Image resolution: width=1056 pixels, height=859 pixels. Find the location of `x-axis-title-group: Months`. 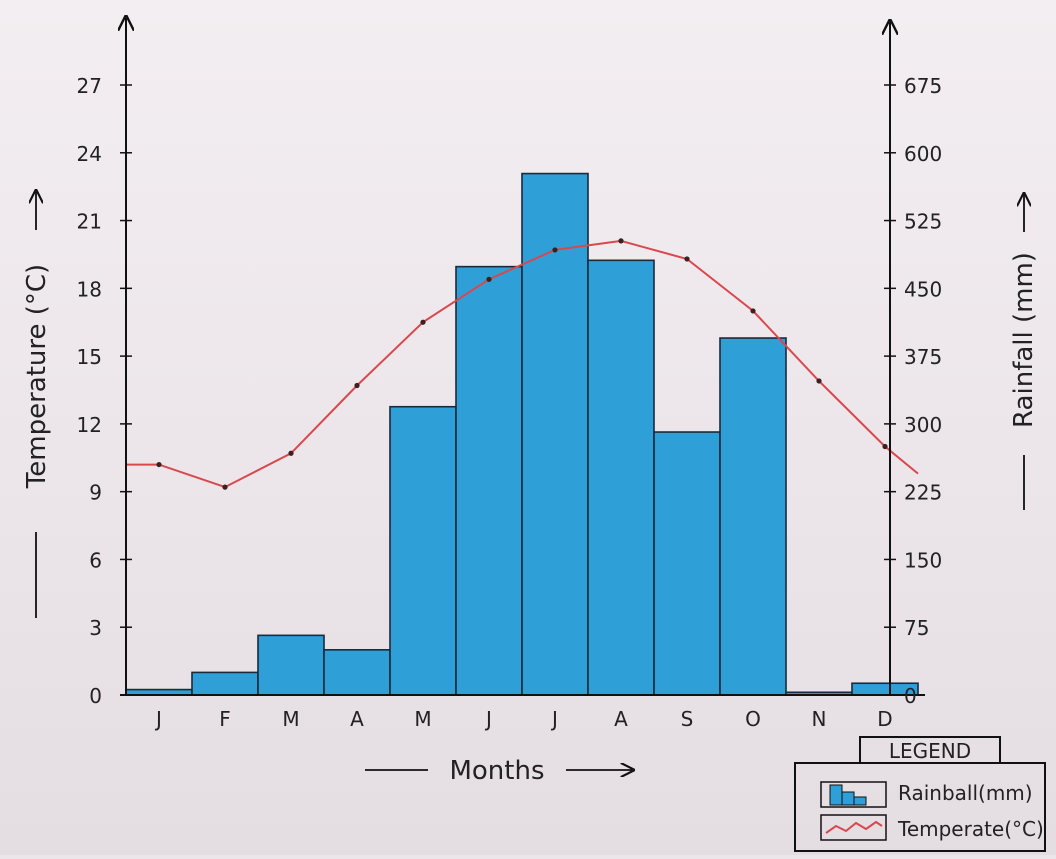

x-axis-title-group: Months is located at coordinates (498, 771).